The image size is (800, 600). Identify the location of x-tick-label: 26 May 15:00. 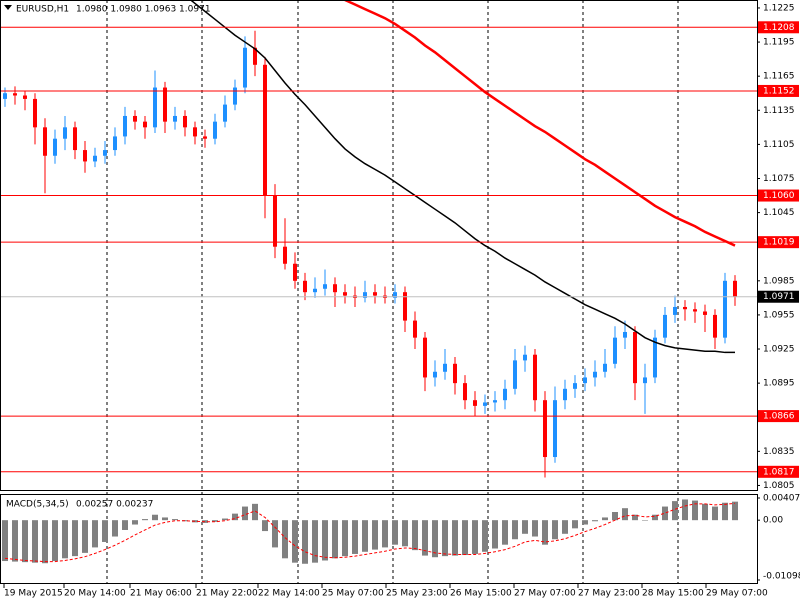
(481, 594).